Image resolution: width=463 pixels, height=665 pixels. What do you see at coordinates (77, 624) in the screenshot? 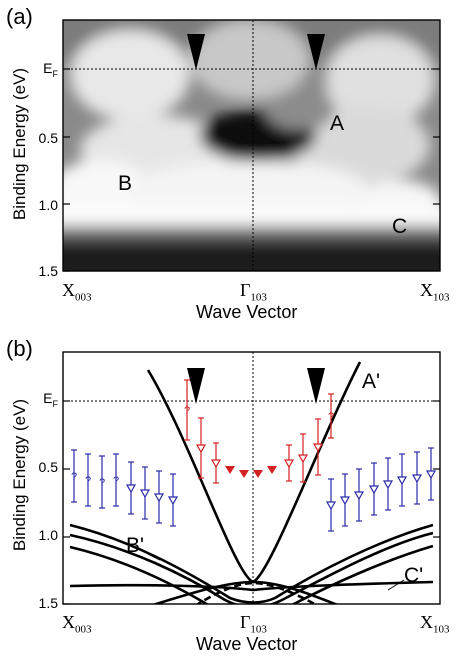
I see `panel-b-xtick-x003: X003` at bounding box center [77, 624].